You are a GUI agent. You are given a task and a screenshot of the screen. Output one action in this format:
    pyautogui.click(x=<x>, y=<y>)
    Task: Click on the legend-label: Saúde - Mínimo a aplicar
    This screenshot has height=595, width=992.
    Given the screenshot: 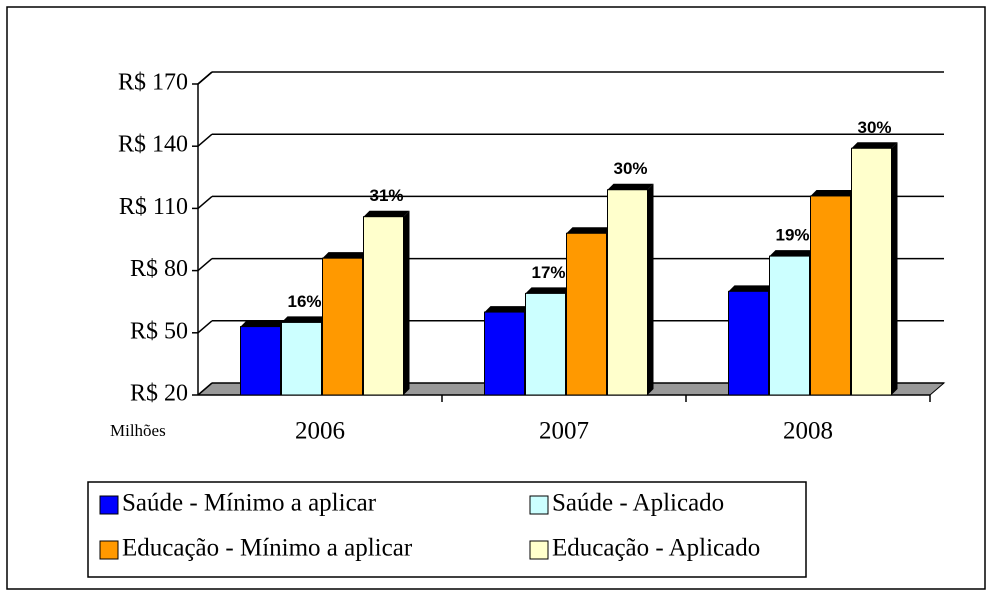 What is the action you would take?
    pyautogui.click(x=249, y=503)
    